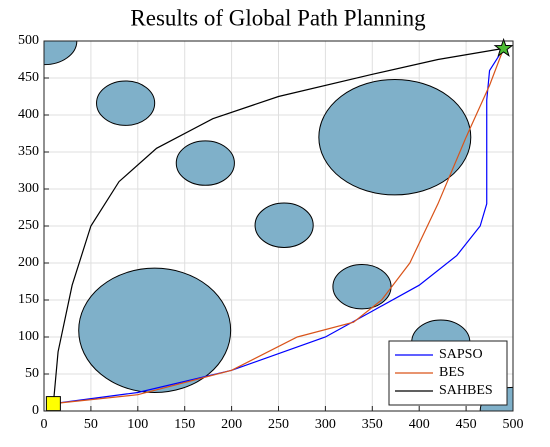 The image size is (550, 447). Describe the element at coordinates (53, 404) in the screenshot. I see `start-marker` at that location.